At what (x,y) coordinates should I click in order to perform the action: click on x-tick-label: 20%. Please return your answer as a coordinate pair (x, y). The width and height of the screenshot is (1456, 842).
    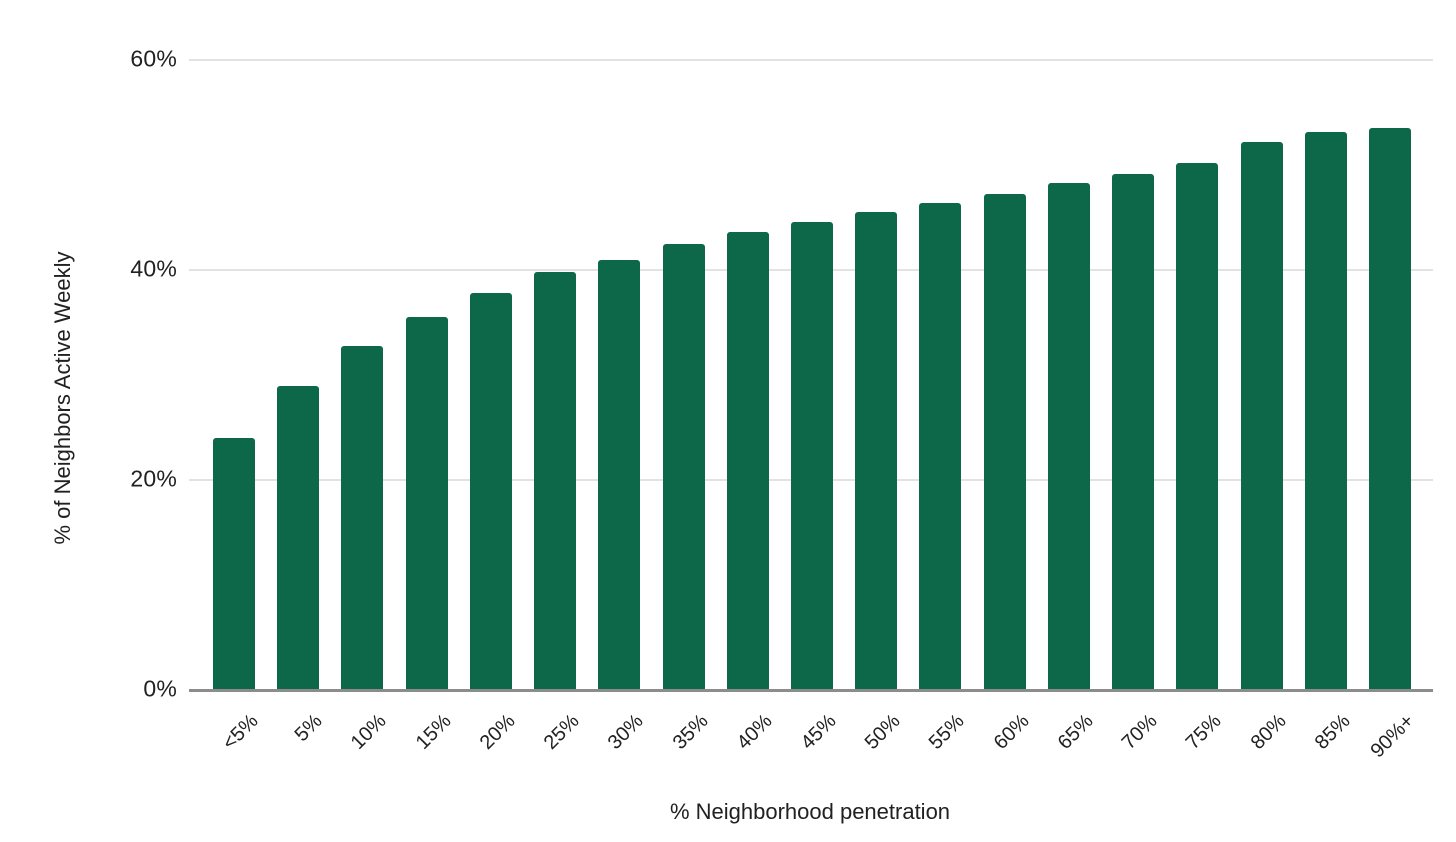
    Looking at the image, I should click on (497, 732).